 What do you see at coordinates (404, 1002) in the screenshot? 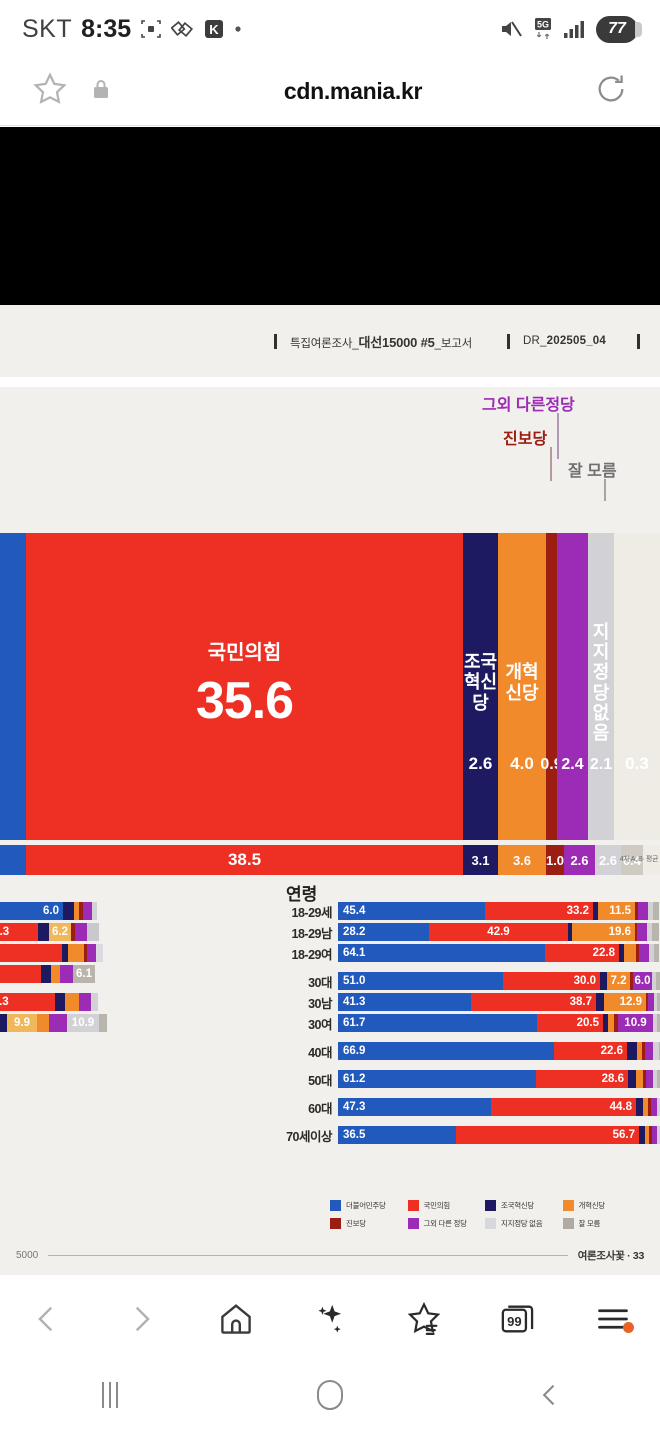
I see `chart-row-segment: 41.3` at bounding box center [404, 1002].